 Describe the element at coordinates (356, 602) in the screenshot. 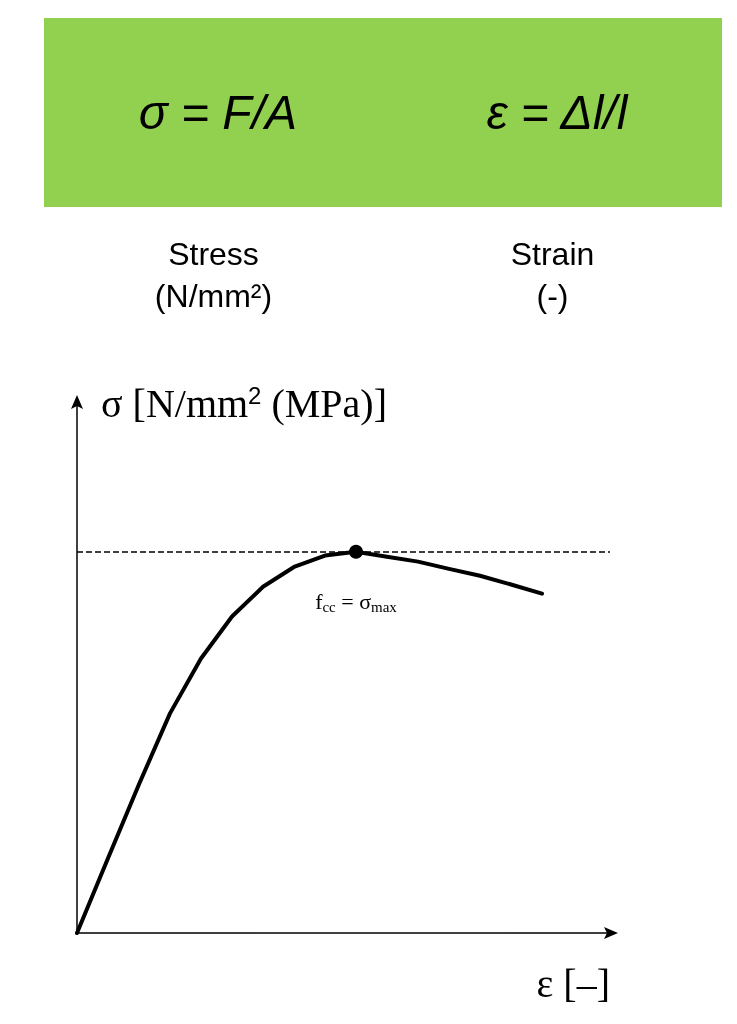

I see `annotation: fcc = σmax` at that location.